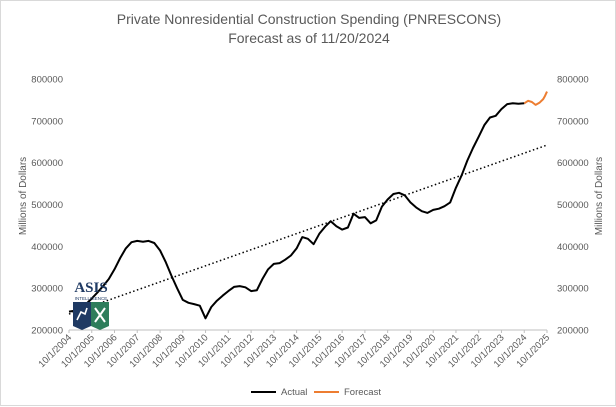 This screenshot has width=616, height=407. What do you see at coordinates (47, 205) in the screenshot?
I see `y-tick-label-left: 500000` at bounding box center [47, 205].